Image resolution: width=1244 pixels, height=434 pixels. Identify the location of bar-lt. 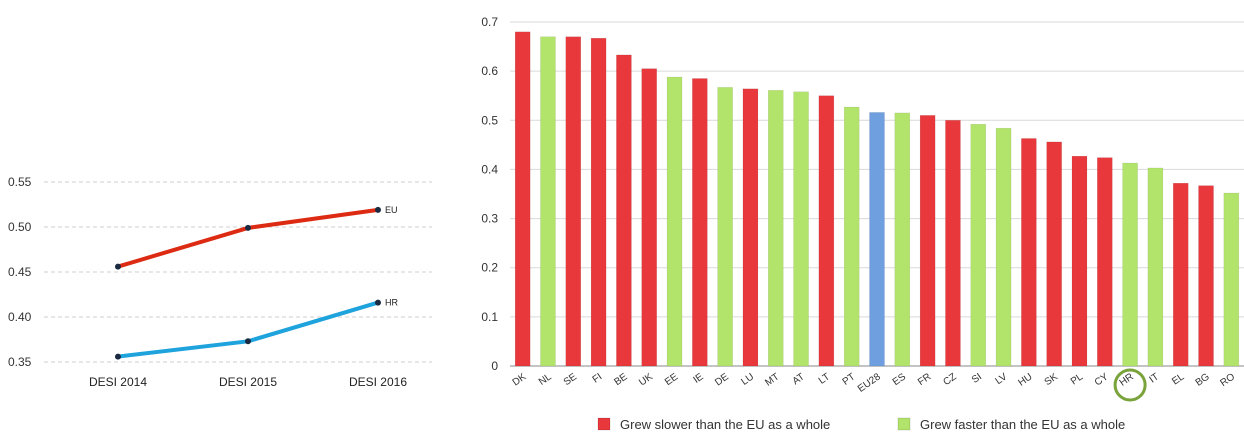
(826, 231).